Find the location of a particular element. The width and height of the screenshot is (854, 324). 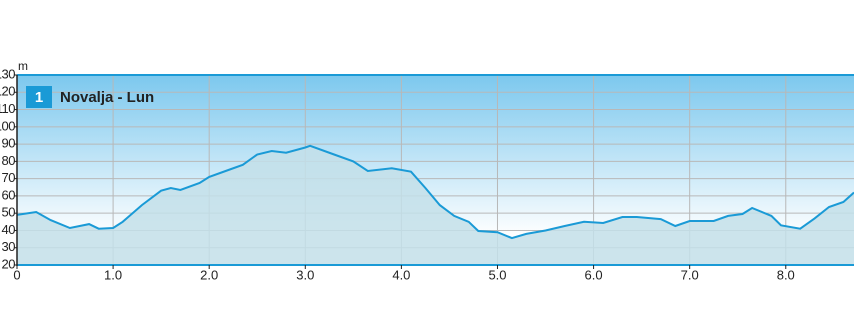

y-tick-label: 60 is located at coordinates (9, 194).